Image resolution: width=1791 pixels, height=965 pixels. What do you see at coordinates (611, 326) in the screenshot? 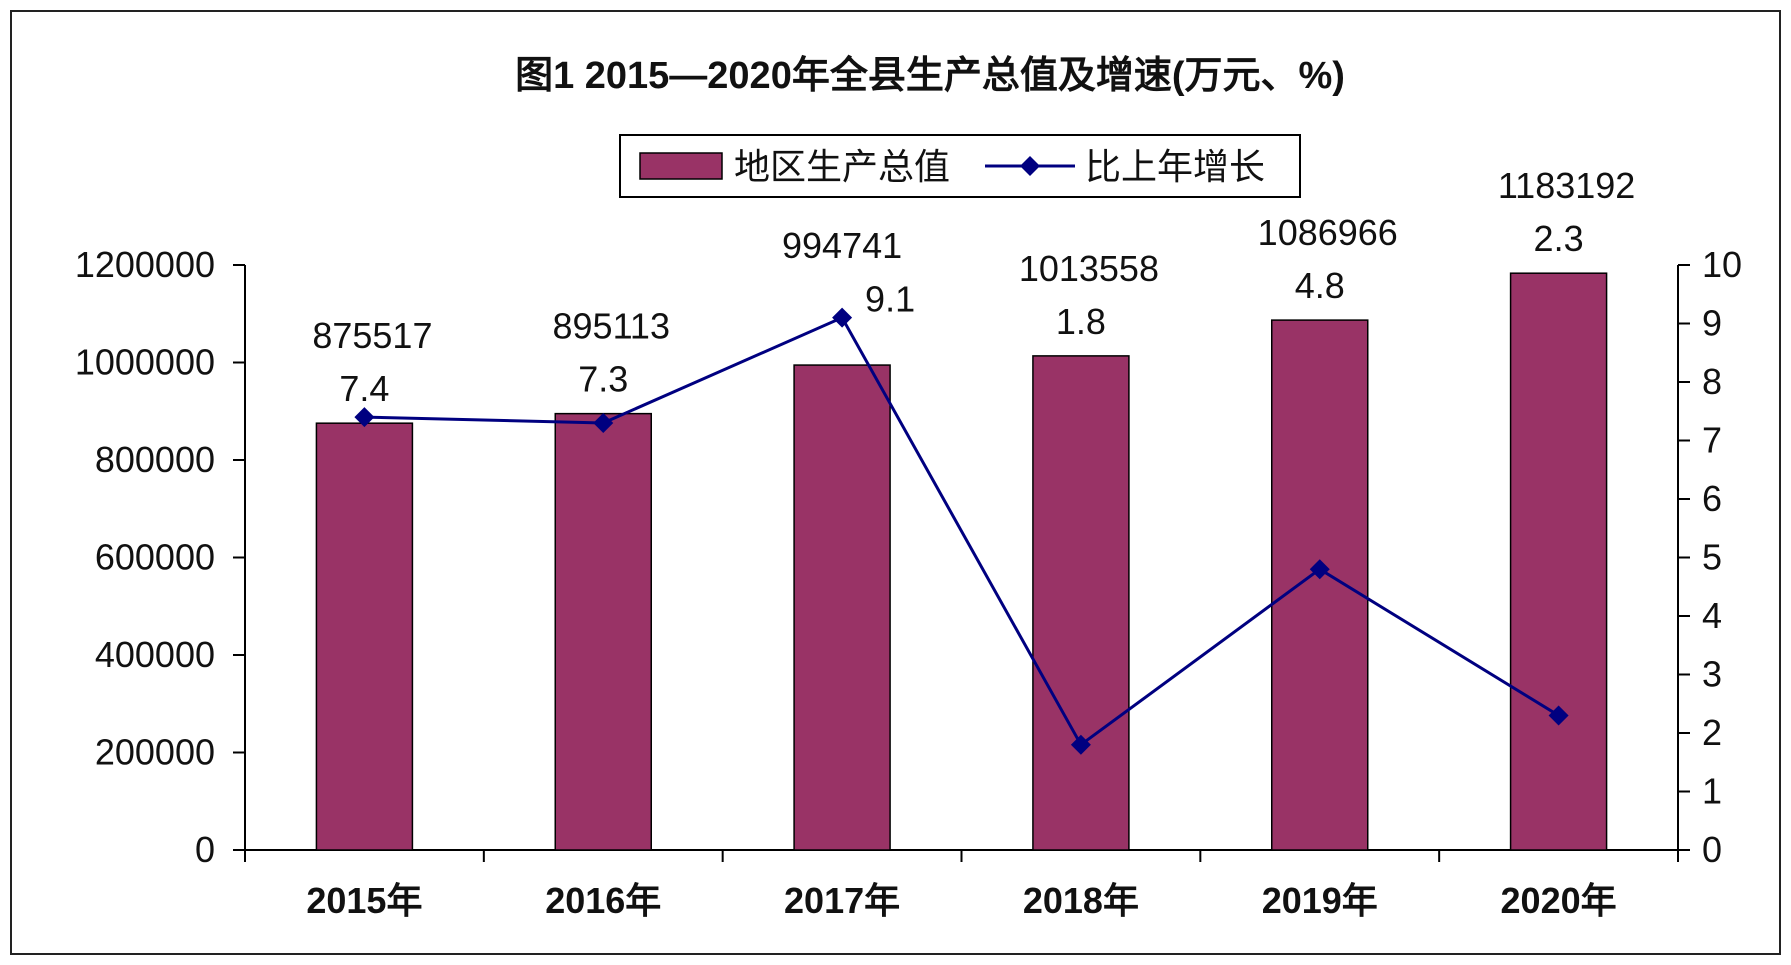
I see `bar-value-label: 895113` at bounding box center [611, 326].